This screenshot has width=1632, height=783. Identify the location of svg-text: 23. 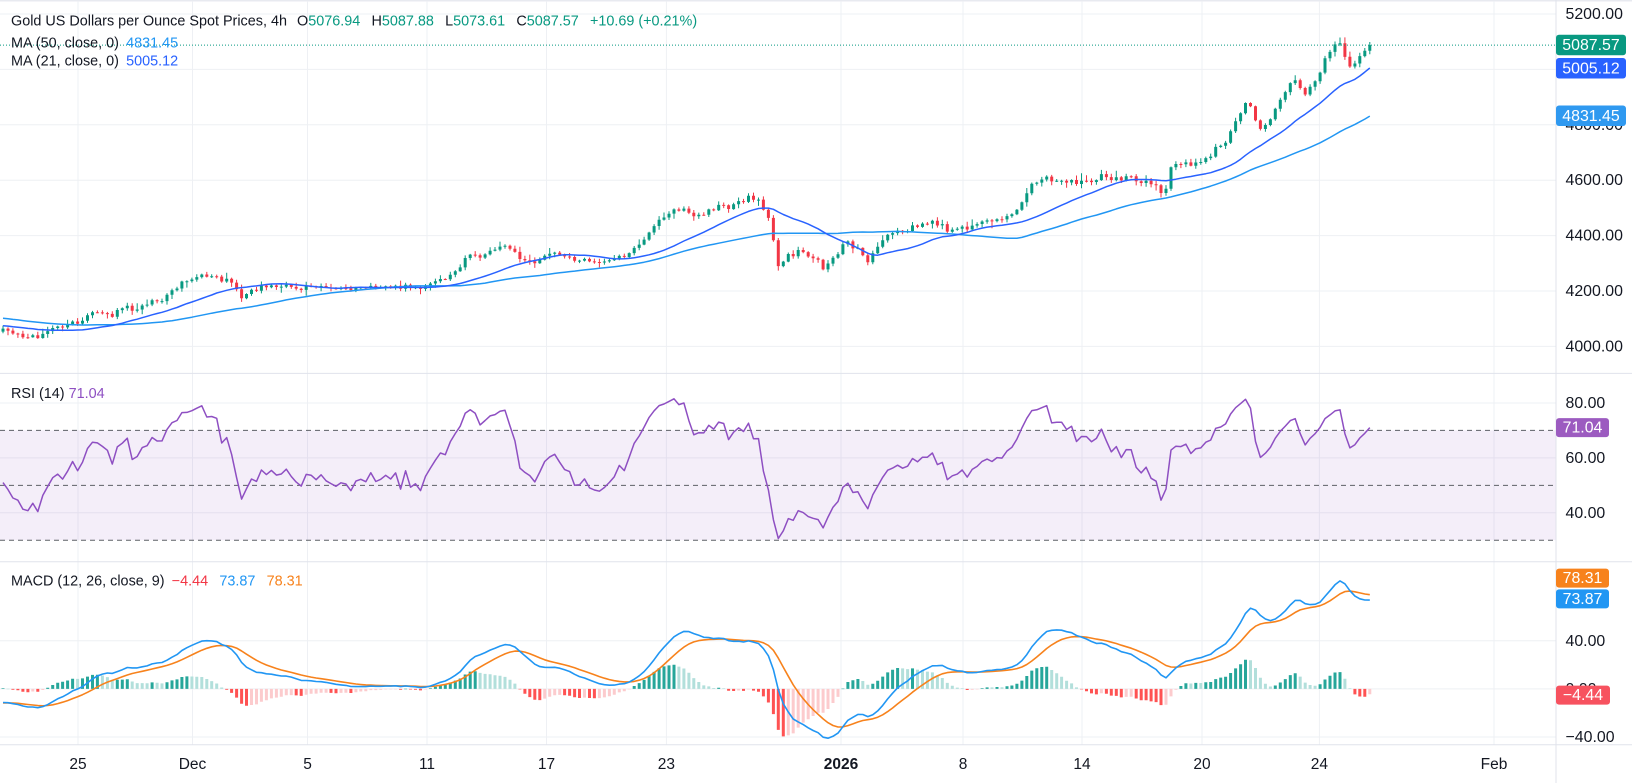
(666, 764).